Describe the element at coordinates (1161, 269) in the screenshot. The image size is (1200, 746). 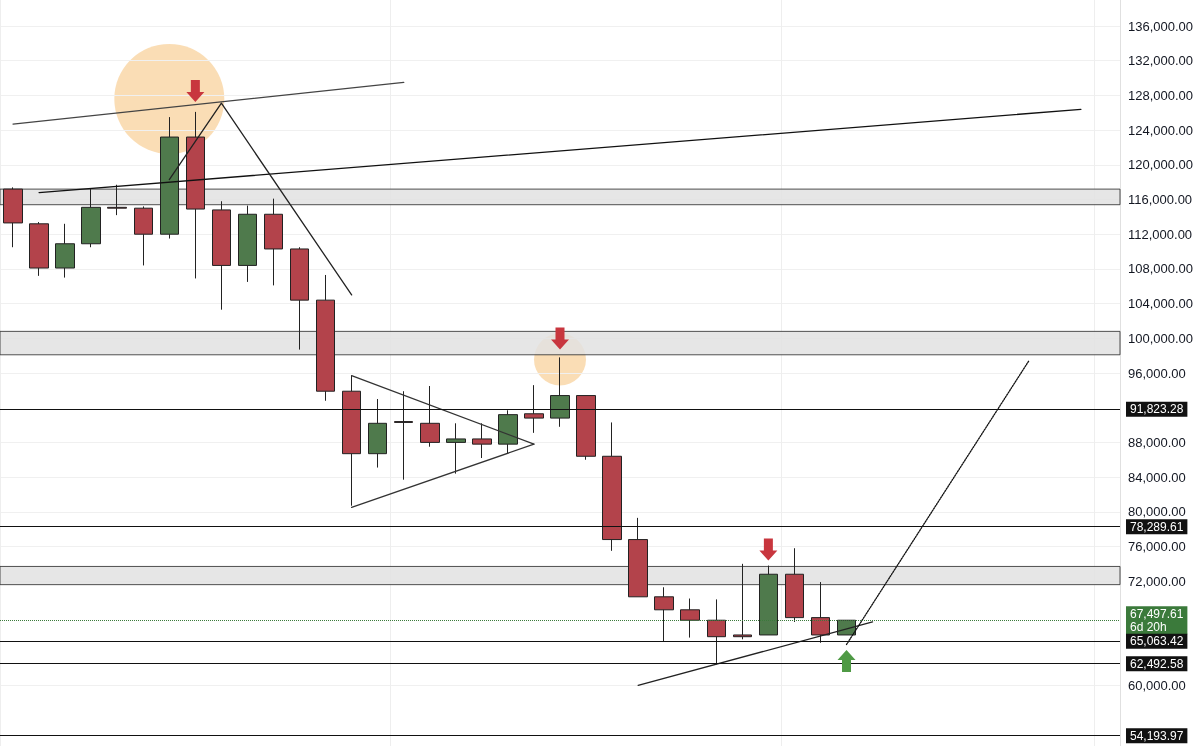
I see `y-tick-label: 108,000.00` at that location.